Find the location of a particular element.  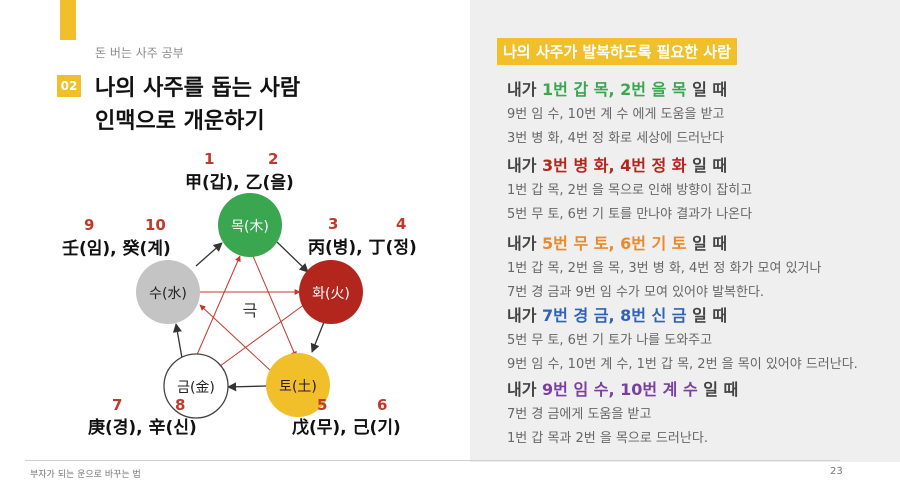

arrow-earth-metal is located at coordinates (247, 387).